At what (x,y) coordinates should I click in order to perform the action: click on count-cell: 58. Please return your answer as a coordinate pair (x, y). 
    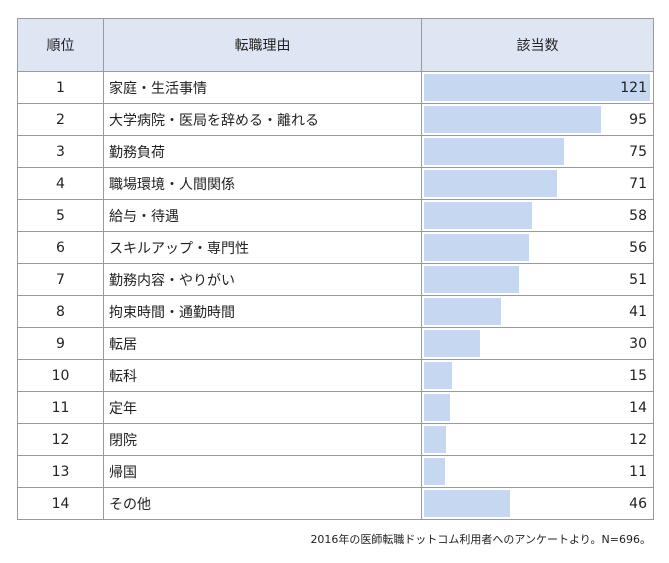
    Looking at the image, I should click on (537, 215).